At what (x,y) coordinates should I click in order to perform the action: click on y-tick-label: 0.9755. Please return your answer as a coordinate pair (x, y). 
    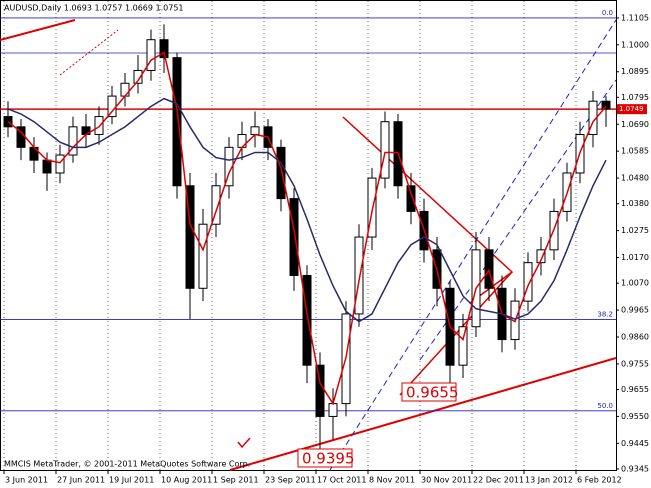
    Looking at the image, I should click on (635, 363).